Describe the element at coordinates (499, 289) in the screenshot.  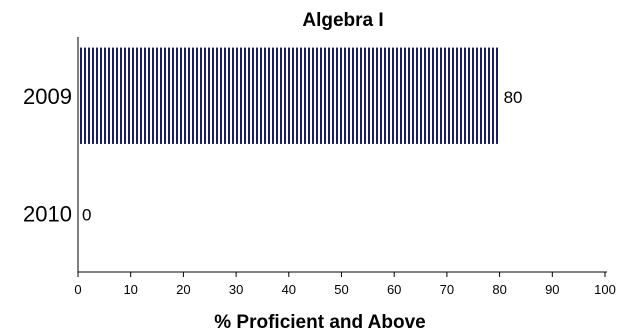
I see `x-tick-label-80: 80` at that location.